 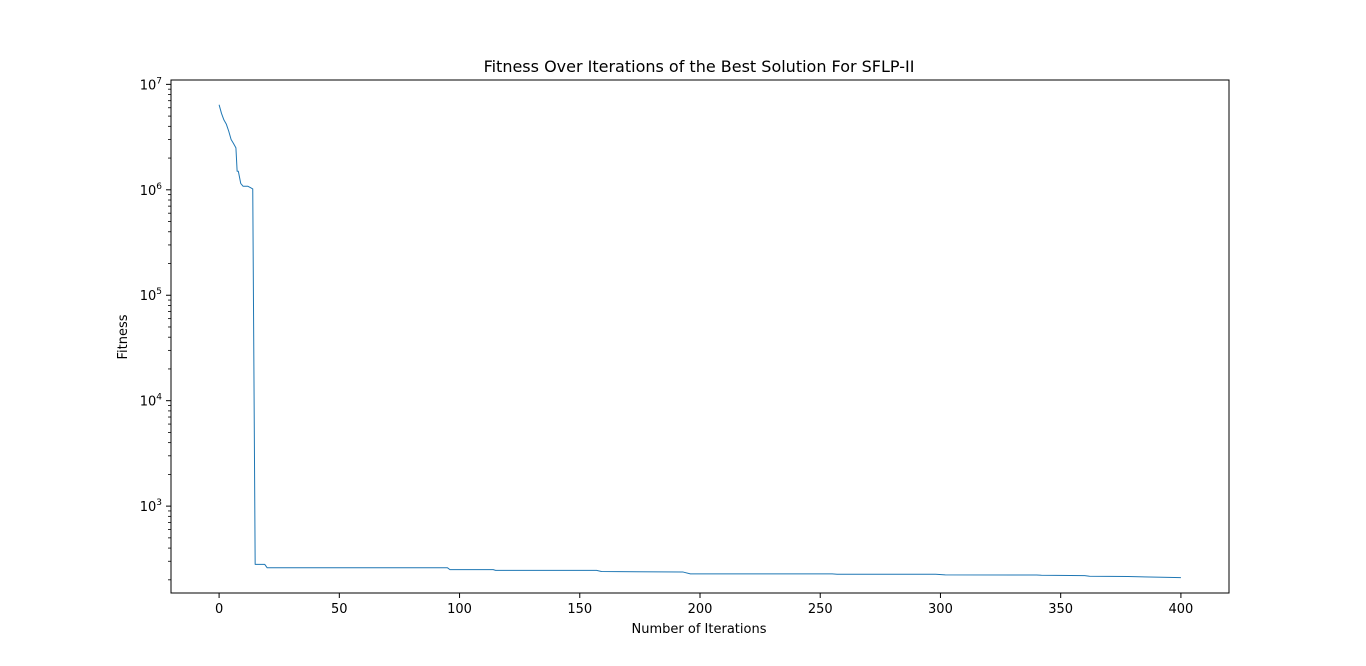 I want to click on x-axis-label: Number of Iterations, so click(x=699, y=629).